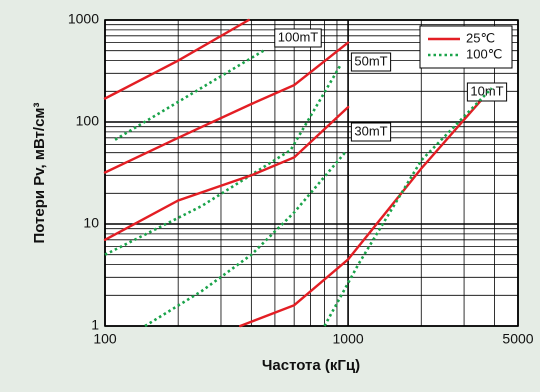 The width and height of the screenshot is (540, 392). I want to click on x-tick-label: 5000, so click(517, 339).